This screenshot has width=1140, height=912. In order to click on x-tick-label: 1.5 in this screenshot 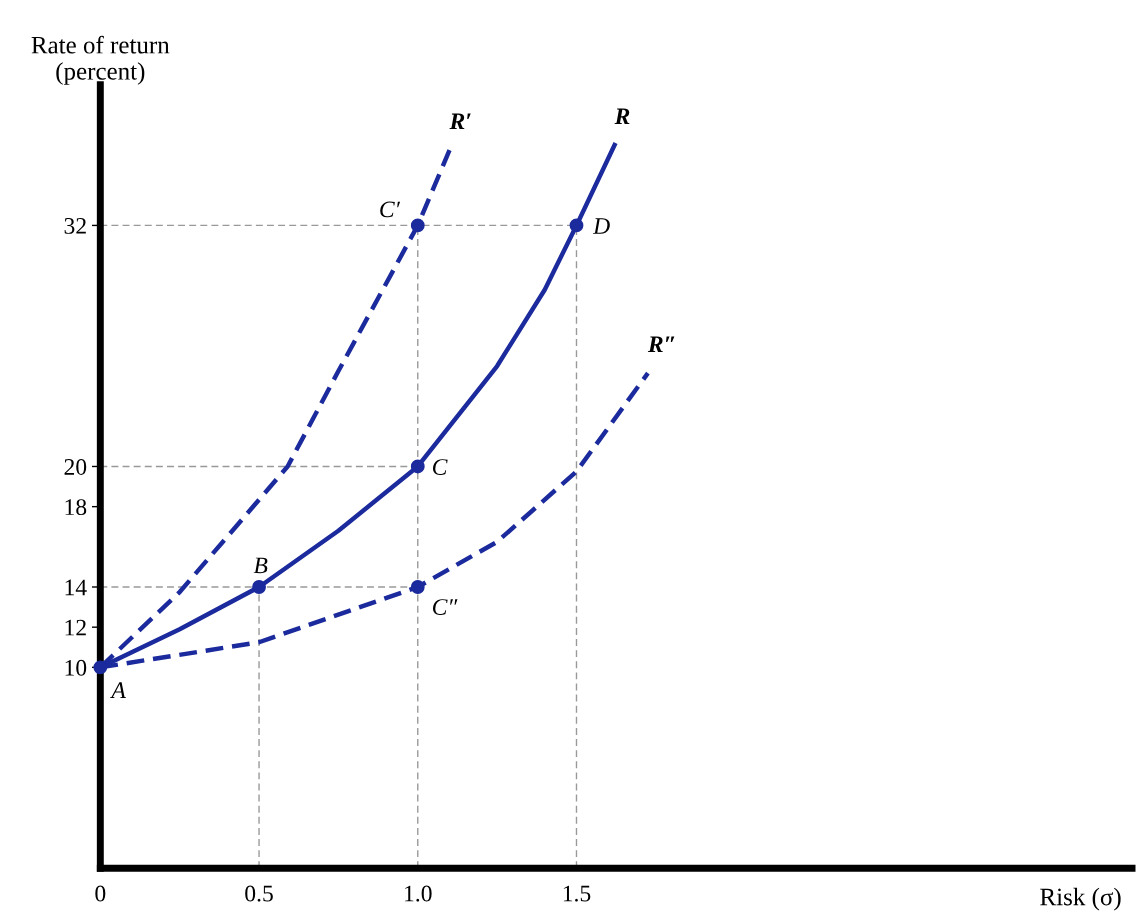, I will do `click(577, 893)`.